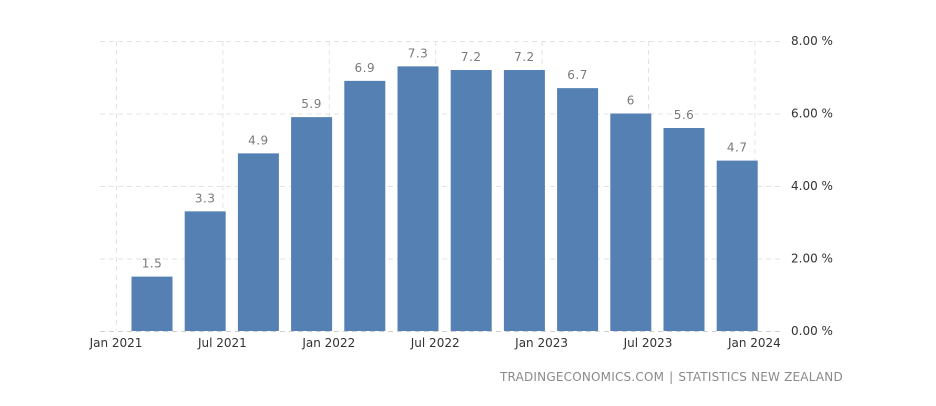 This screenshot has width=936, height=406. What do you see at coordinates (524, 57) in the screenshot?
I see `data-label-8: 7.2` at bounding box center [524, 57].